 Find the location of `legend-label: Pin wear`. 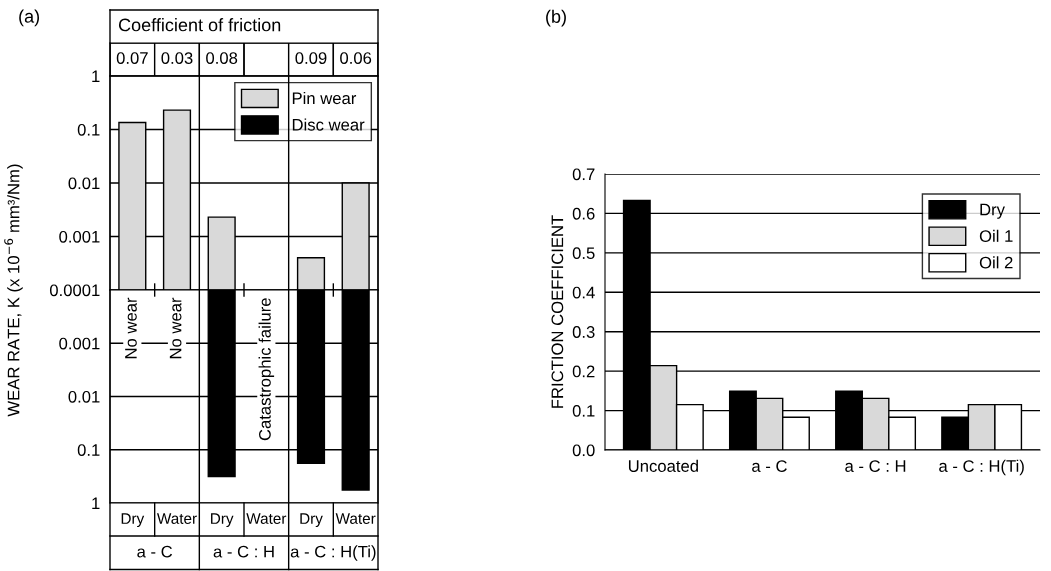

legend-label: Pin wear is located at coordinates (324, 98).